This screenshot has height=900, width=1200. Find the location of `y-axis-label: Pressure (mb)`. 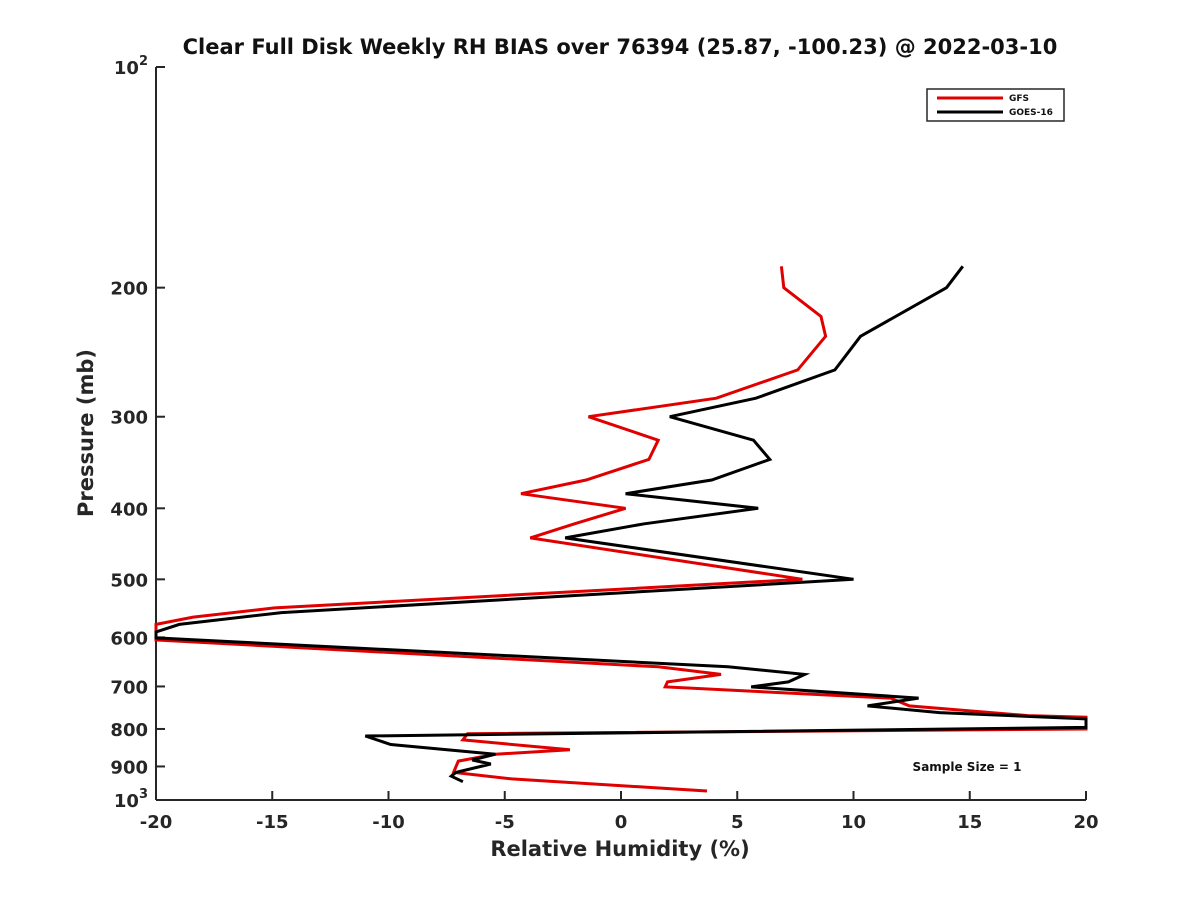

y-axis-label: Pressure (mb) is located at coordinates (86, 433).